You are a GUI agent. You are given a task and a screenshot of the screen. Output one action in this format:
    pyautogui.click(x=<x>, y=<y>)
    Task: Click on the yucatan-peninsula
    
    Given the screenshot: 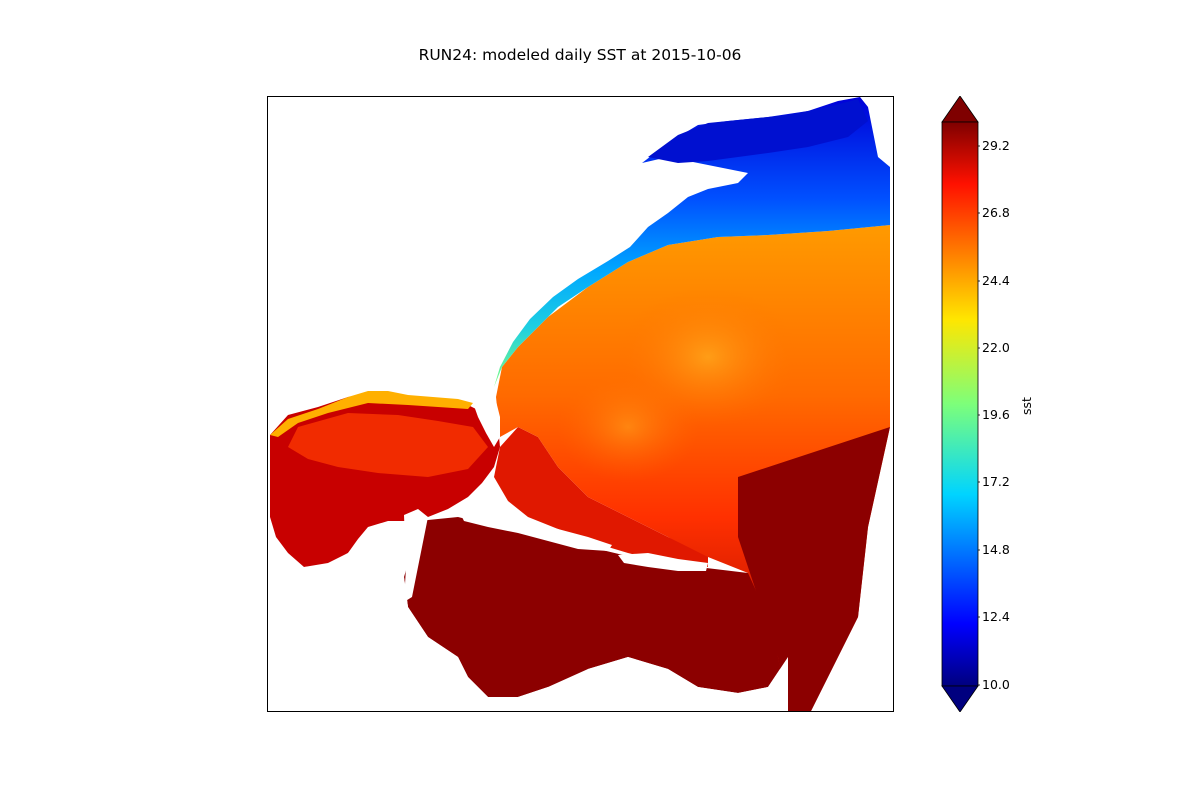 What is the action you would take?
    pyautogui.click(x=416, y=555)
    